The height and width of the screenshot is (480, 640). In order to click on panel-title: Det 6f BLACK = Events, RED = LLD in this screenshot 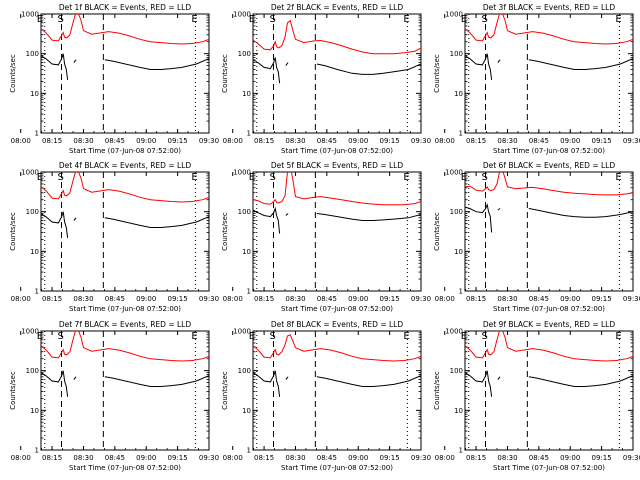, I will do `click(549, 165)`.